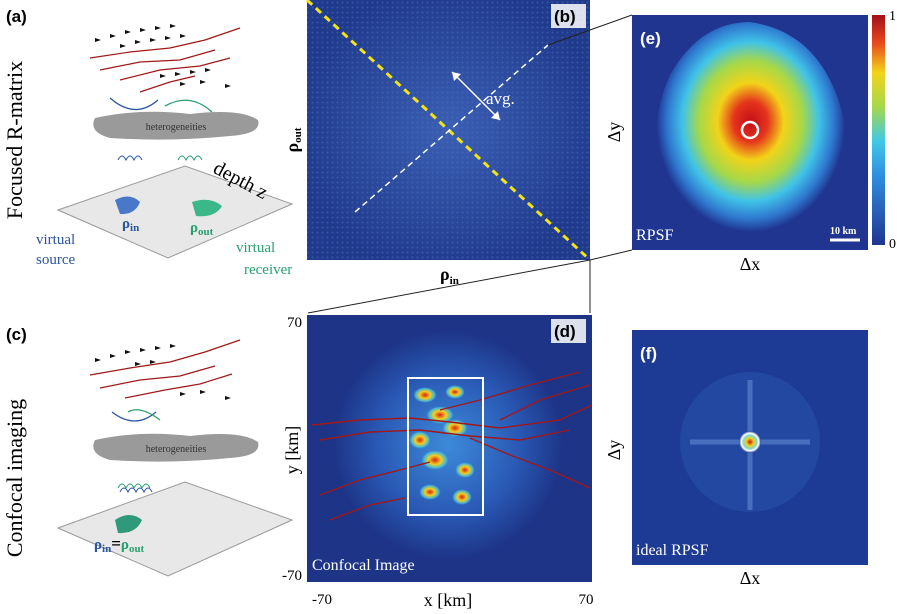 This screenshot has height=614, width=897. I want to click on panel-label: (b), so click(565, 16).